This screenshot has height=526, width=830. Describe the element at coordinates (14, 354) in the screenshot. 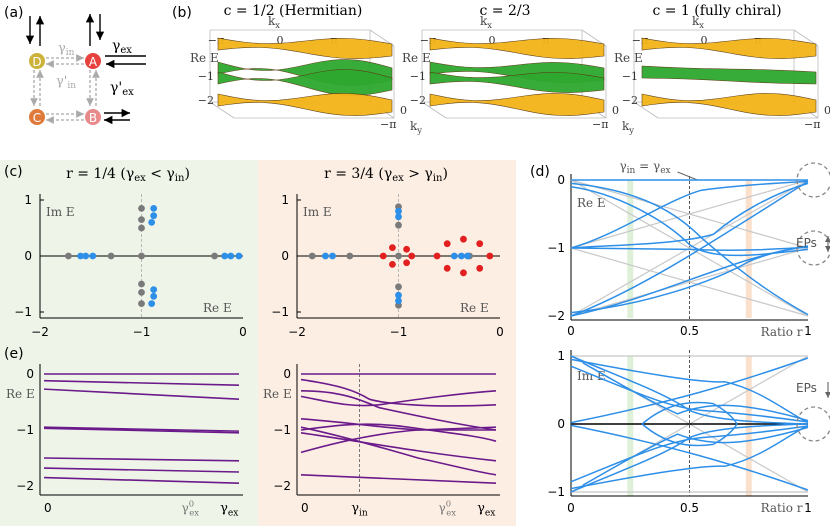

I see `panel-e-tag: (e)` at that location.